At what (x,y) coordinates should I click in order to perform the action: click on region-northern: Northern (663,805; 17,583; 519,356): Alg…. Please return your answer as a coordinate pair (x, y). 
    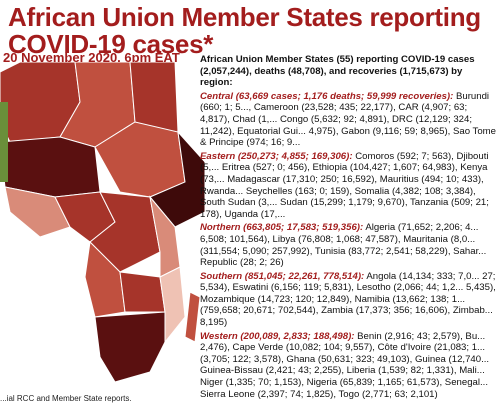
    Looking at the image, I should click on (348, 245).